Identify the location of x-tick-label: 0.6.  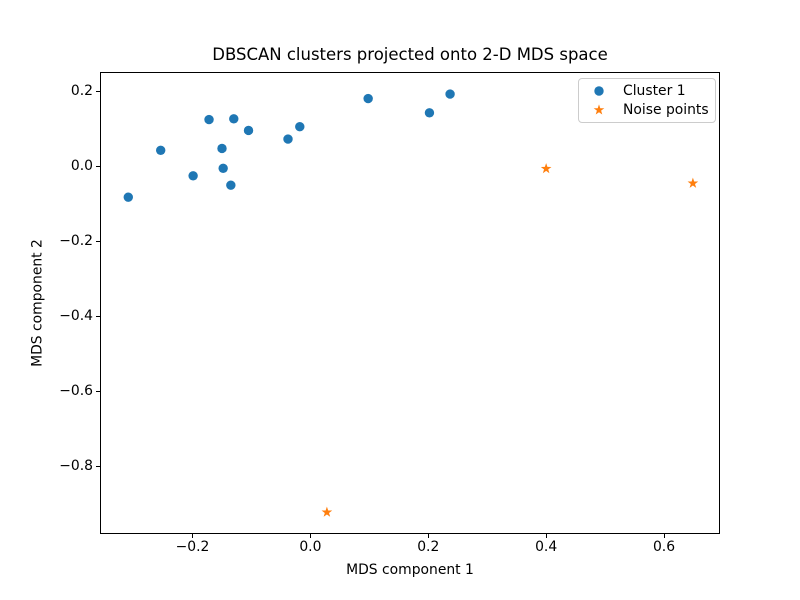
(664, 547).